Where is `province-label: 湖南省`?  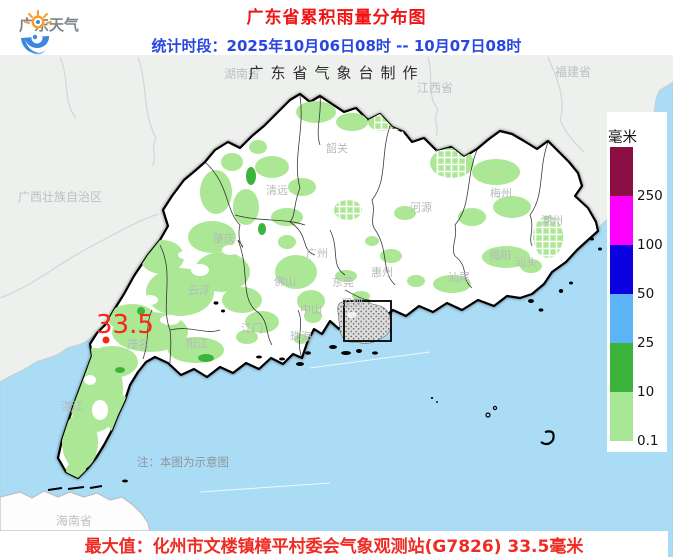
province-label: 湖南省 is located at coordinates (242, 73).